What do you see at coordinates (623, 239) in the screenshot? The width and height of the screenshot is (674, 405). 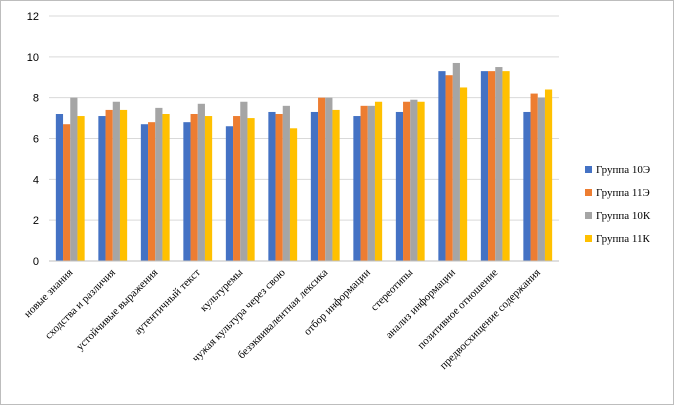 I see `legend-label-4: Группа 11К` at bounding box center [623, 239].